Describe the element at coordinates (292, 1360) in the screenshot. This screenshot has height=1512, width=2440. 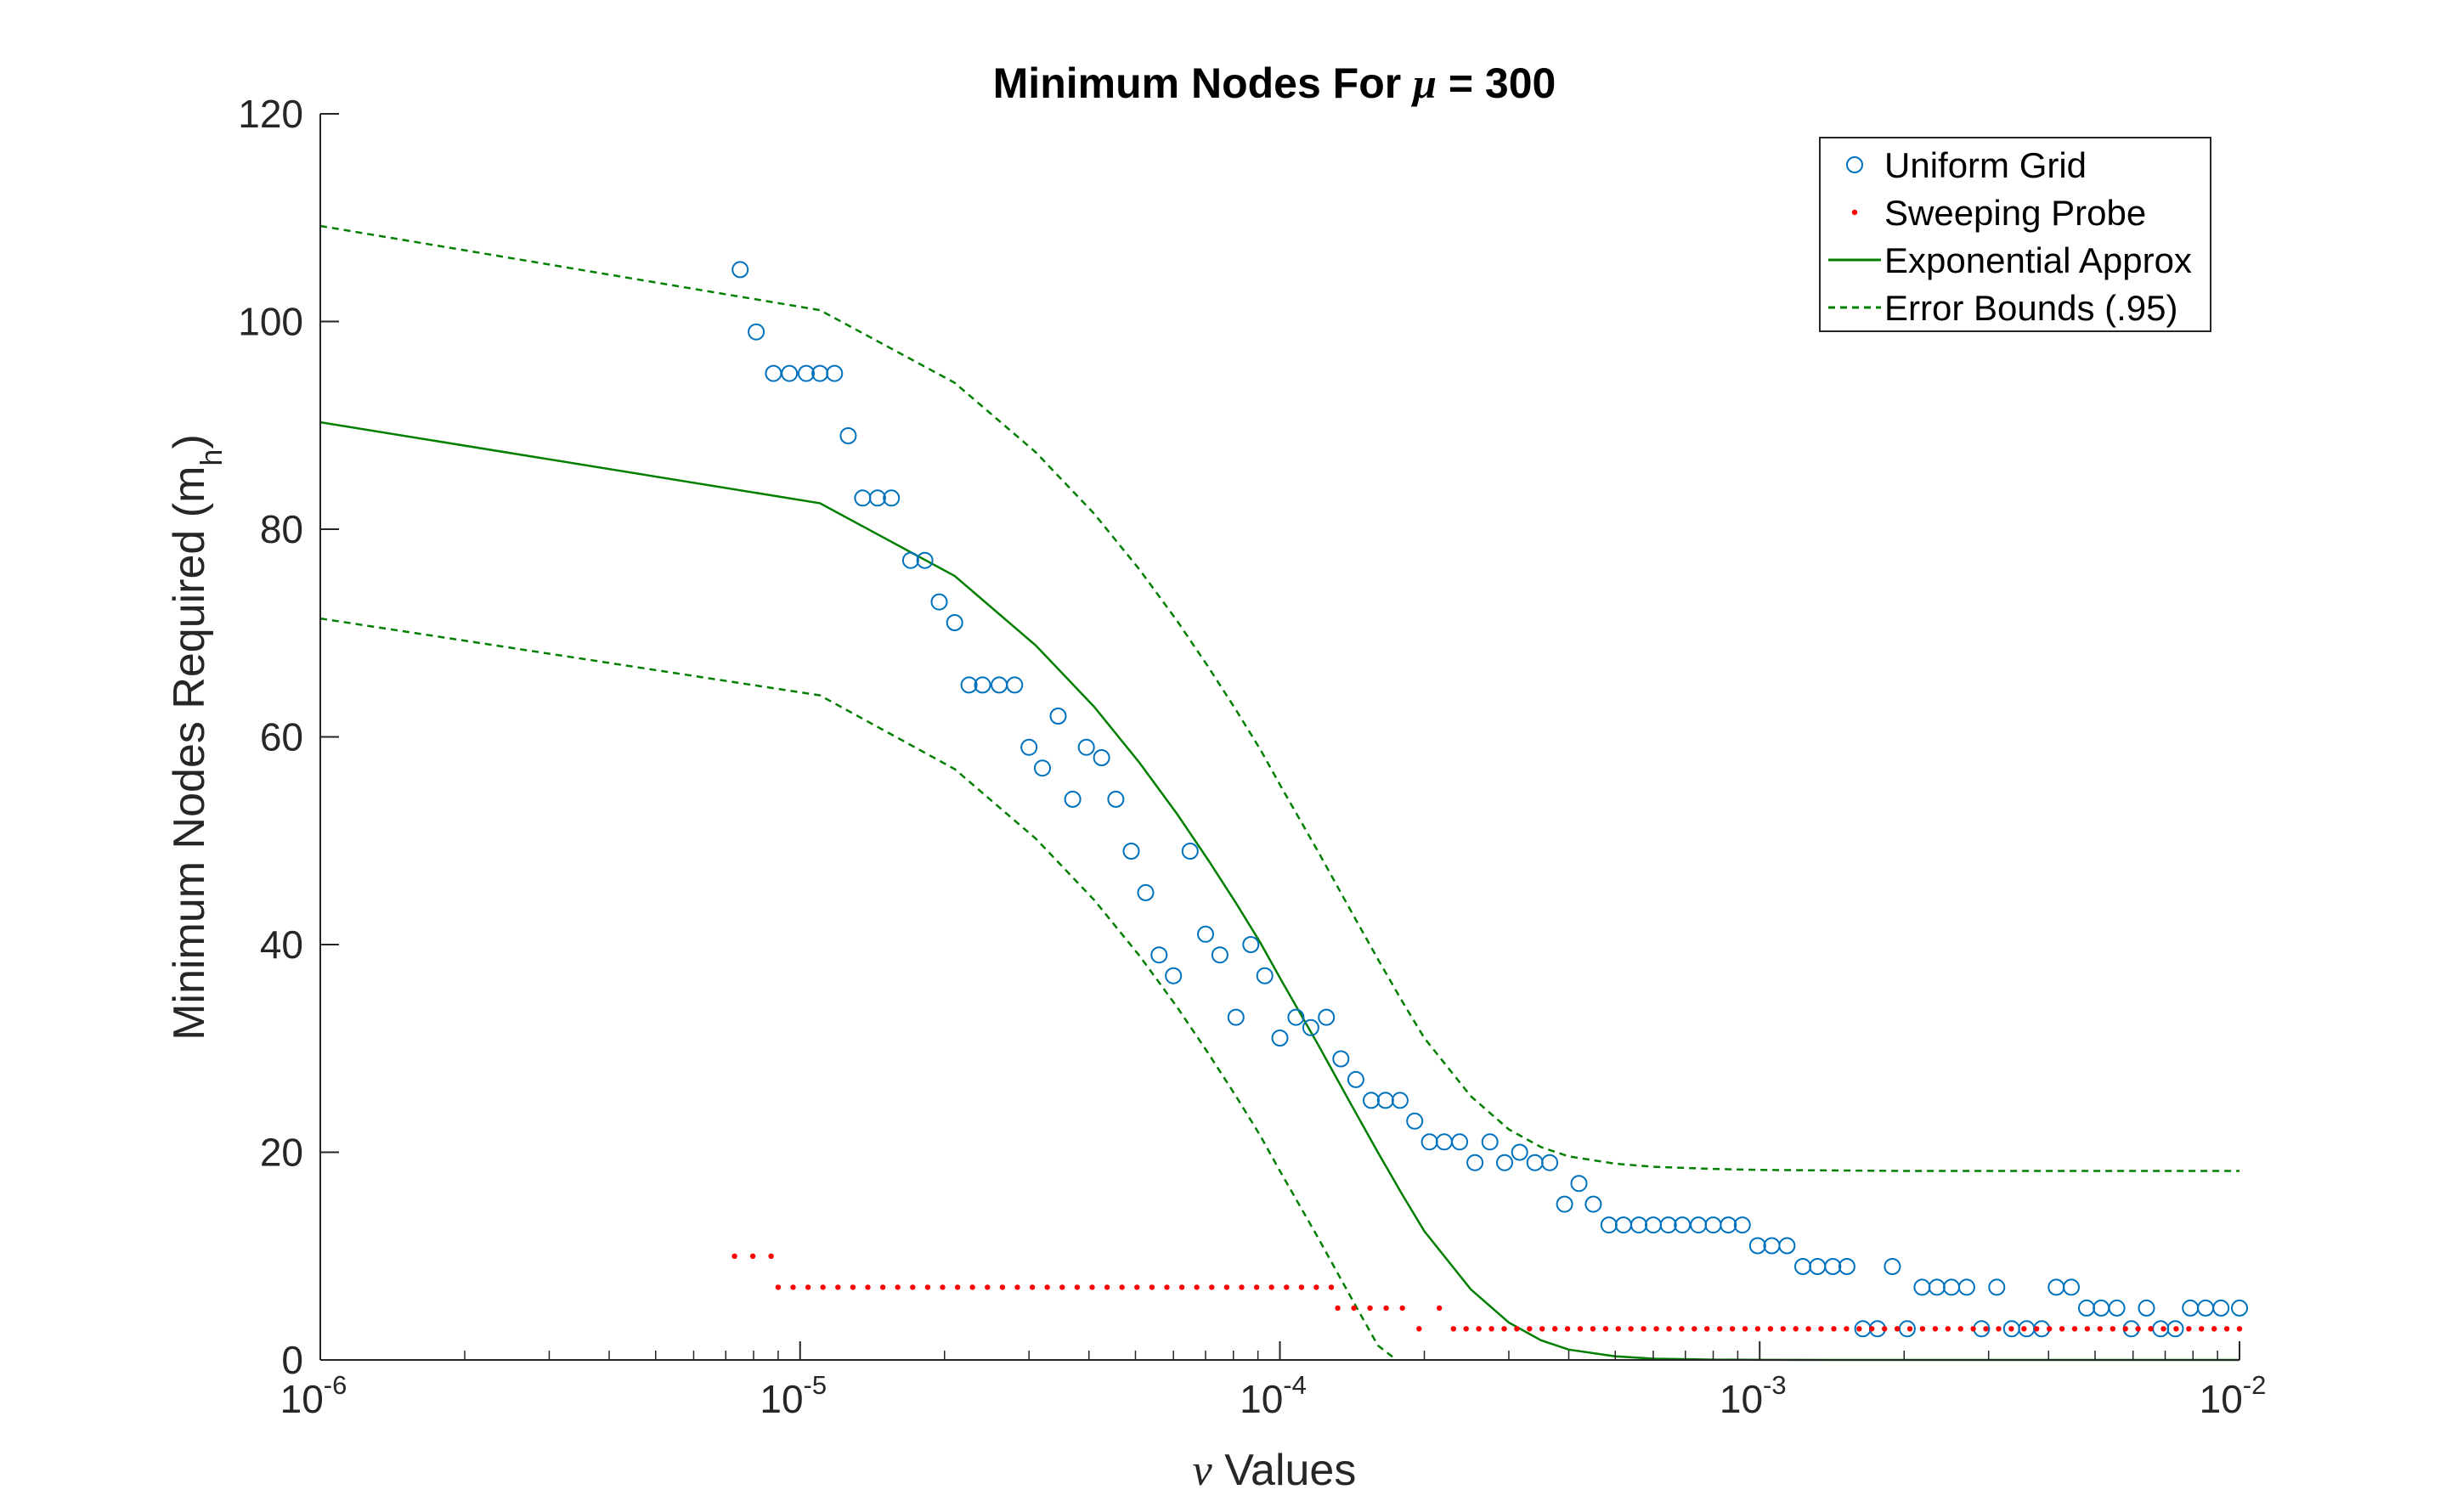
I see `y-tick-label: 0` at that location.